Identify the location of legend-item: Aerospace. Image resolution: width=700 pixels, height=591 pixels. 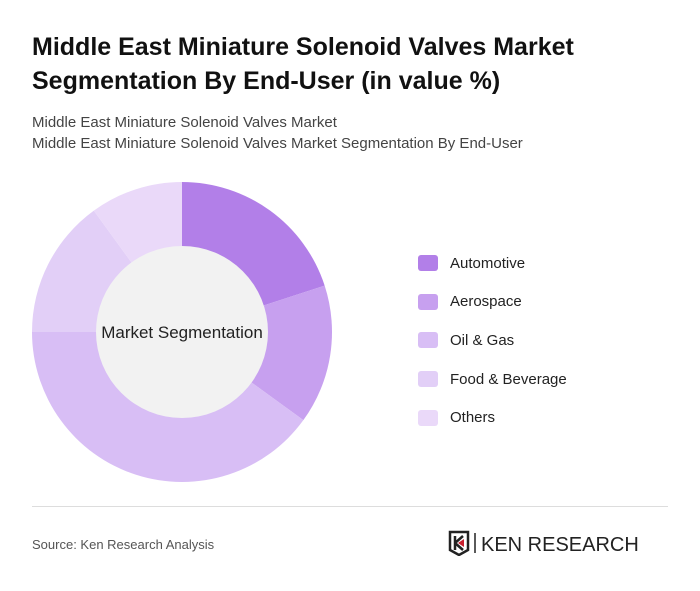
(492, 302).